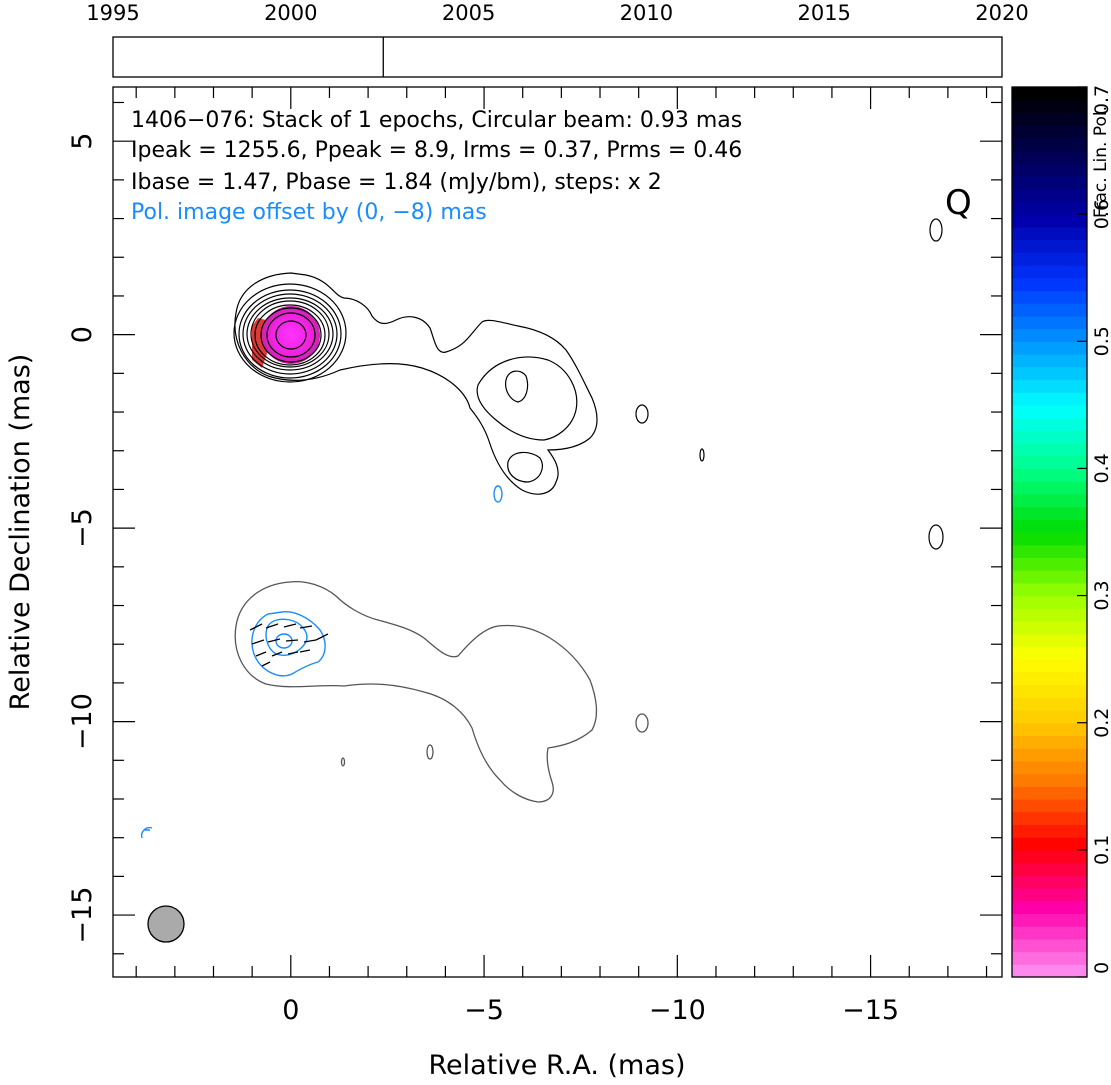 The height and width of the screenshot is (1085, 1111). Describe the element at coordinates (1101, 341) in the screenshot. I see `colorbar-tick-label: 0.5` at that location.